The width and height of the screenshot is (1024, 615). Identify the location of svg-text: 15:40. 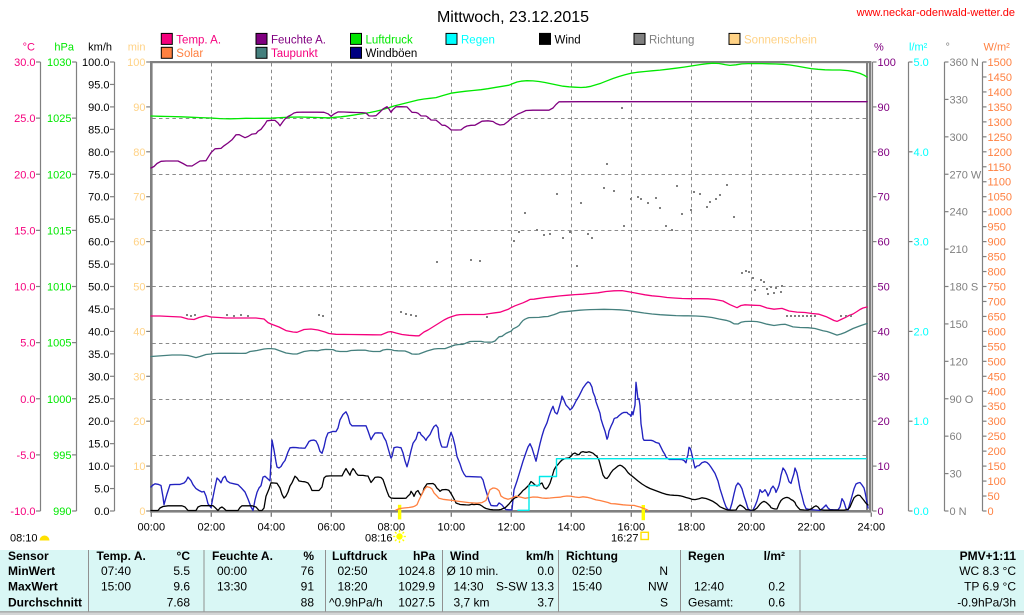
(587, 587).